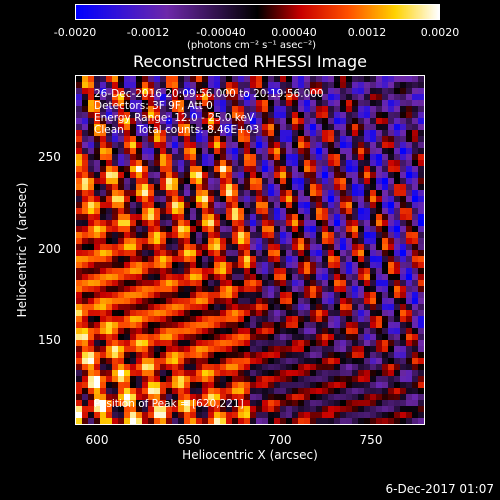 Image resolution: width=500 pixels, height=500 pixels. Describe the element at coordinates (250, 455) in the screenshot. I see `x-axis-label: Heliocentric X (arcsec)` at that location.